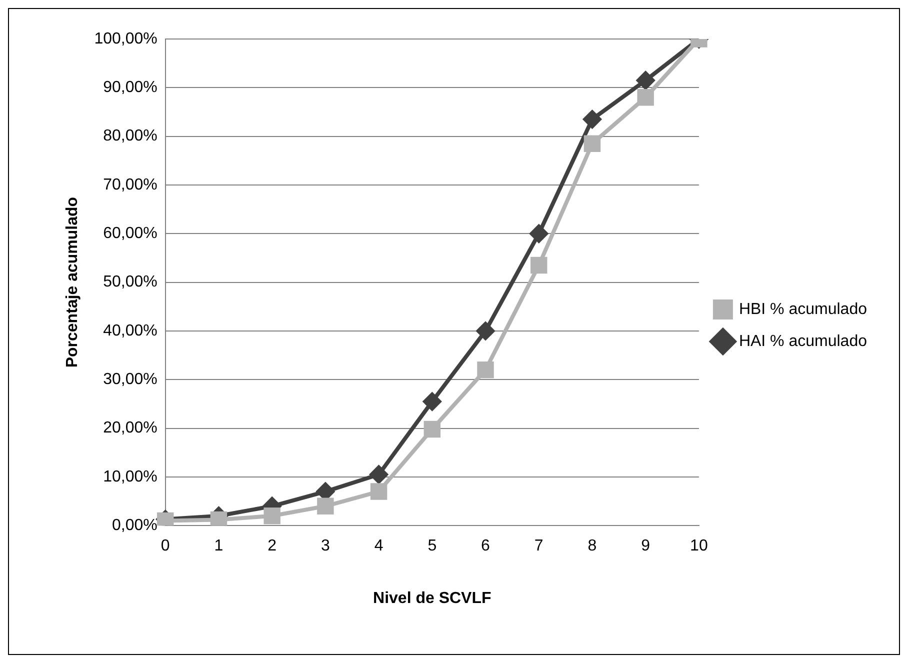  I want to click on y-tick-label: 80,00%, so click(130, 136).